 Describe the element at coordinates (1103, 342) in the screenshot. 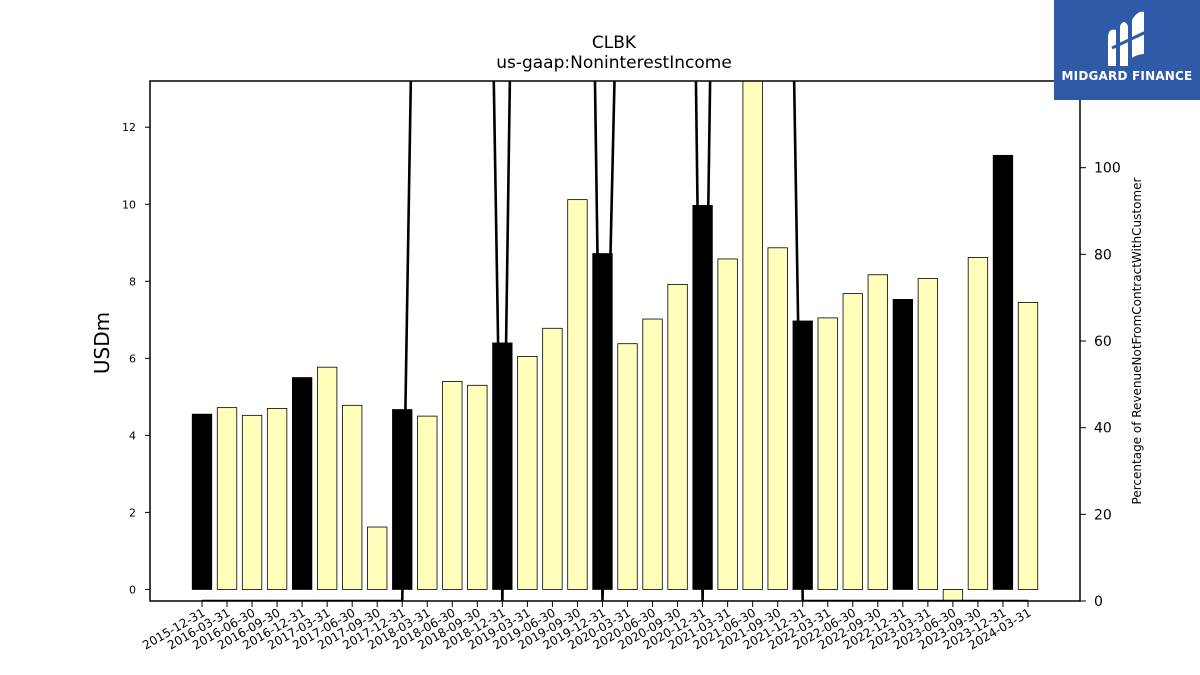

I see `y2-tick-label: 60` at that location.